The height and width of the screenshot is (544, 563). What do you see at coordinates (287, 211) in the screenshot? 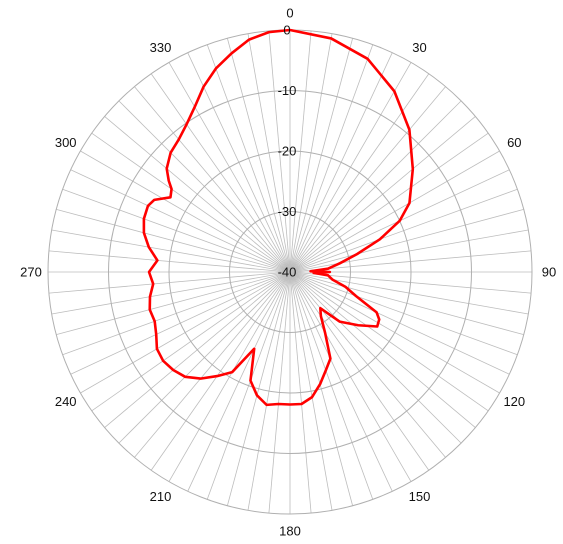
I see `ring-label: -30` at bounding box center [287, 211].